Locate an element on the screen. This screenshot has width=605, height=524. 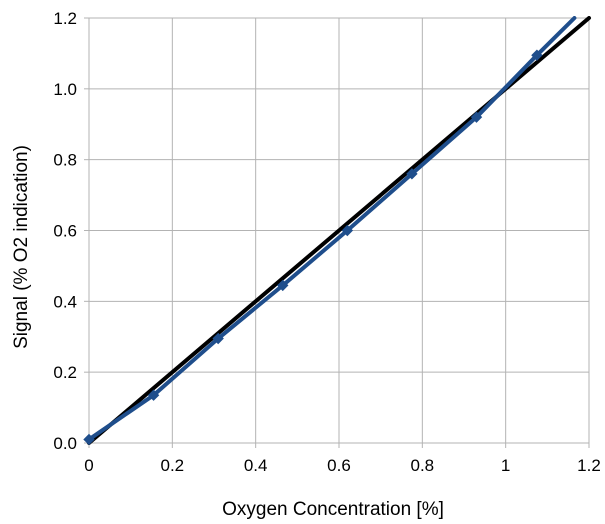
x-tick-label-5: 1 is located at coordinates (505, 465).